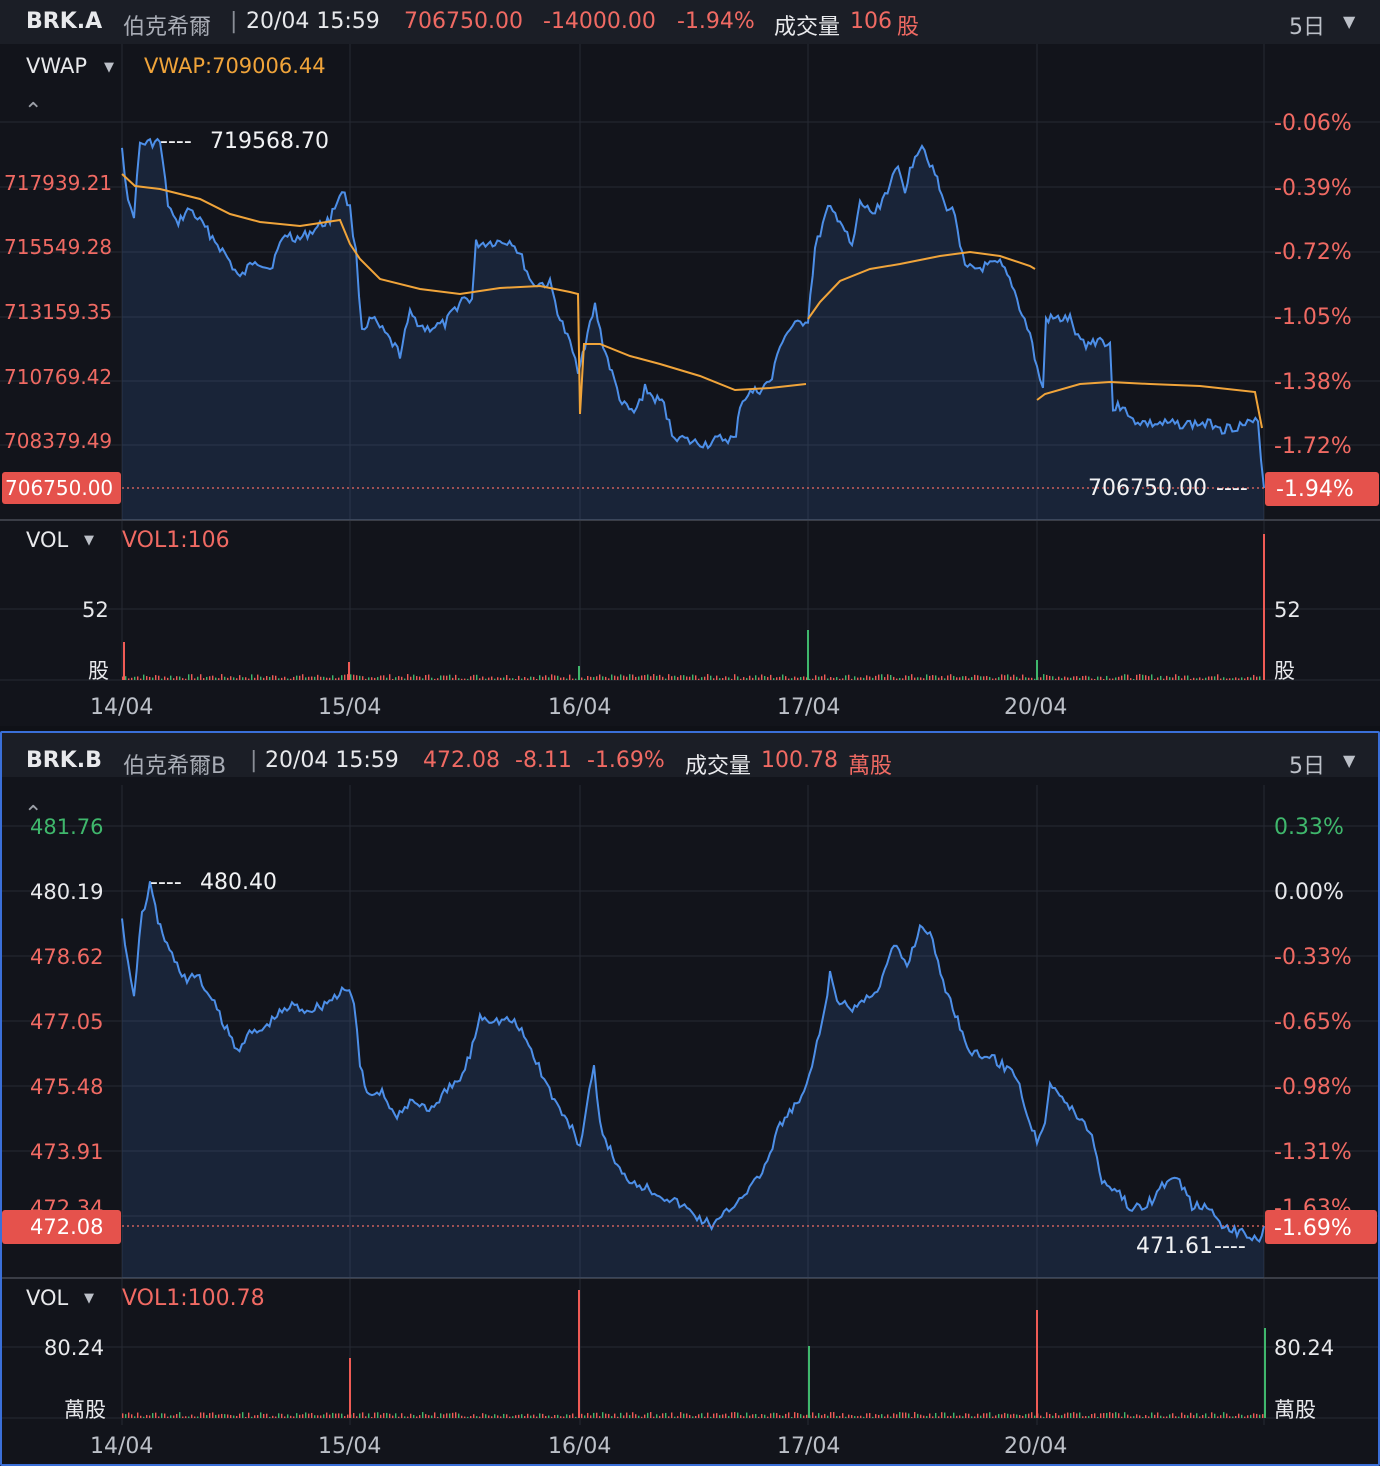 This screenshot has width=1380, height=1466. Describe the element at coordinates (64, 21) in the screenshot. I see `symbol: BRK.A` at that location.